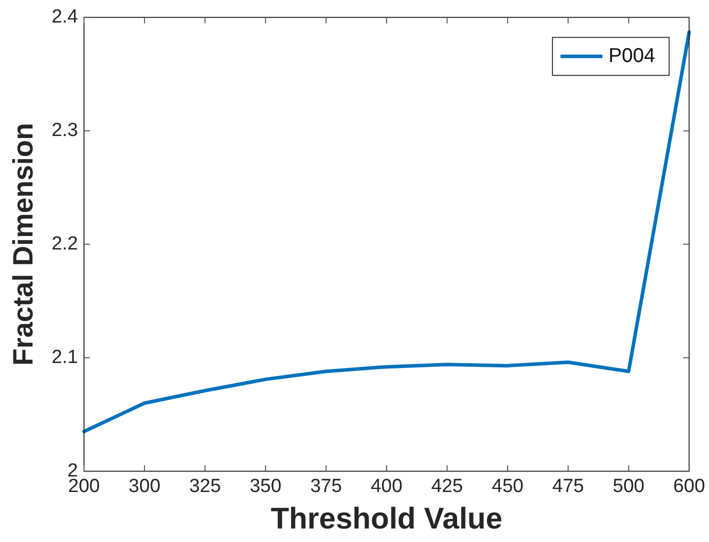 This screenshot has height=542, width=709. What do you see at coordinates (65, 357) in the screenshot?
I see `y-tick-label: 2.1` at bounding box center [65, 357].